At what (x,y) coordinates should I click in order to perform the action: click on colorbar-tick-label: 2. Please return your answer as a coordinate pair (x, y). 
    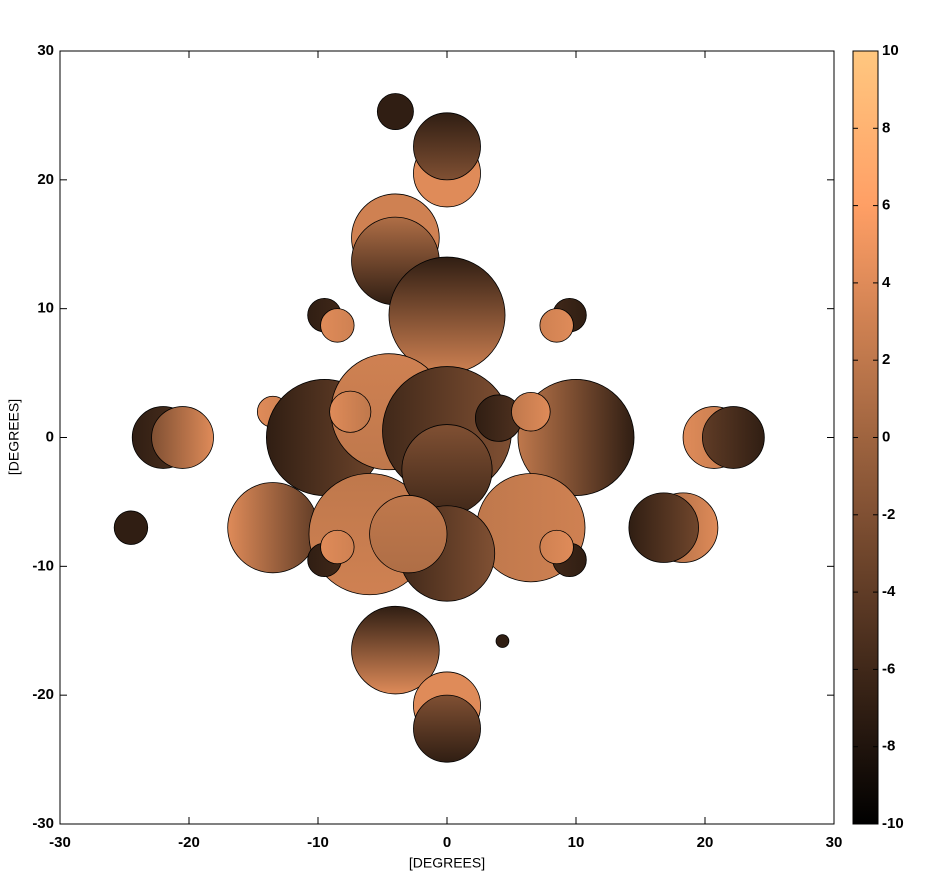
    Looking at the image, I should click on (886, 359).